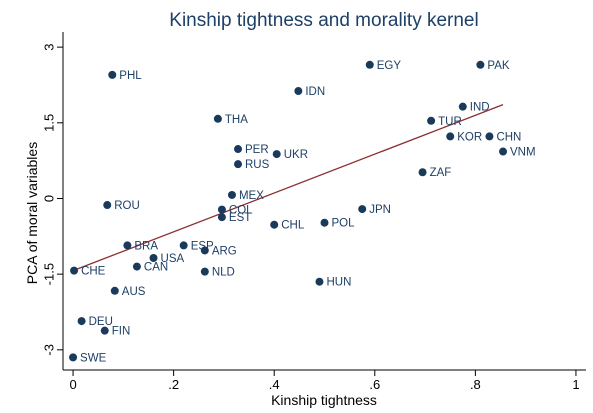  I want to click on point-label: THA, so click(236, 120).